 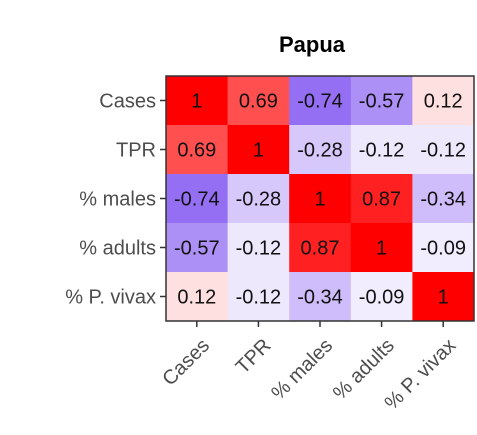 I want to click on y-tick-label: % males, so click(x=117, y=200).